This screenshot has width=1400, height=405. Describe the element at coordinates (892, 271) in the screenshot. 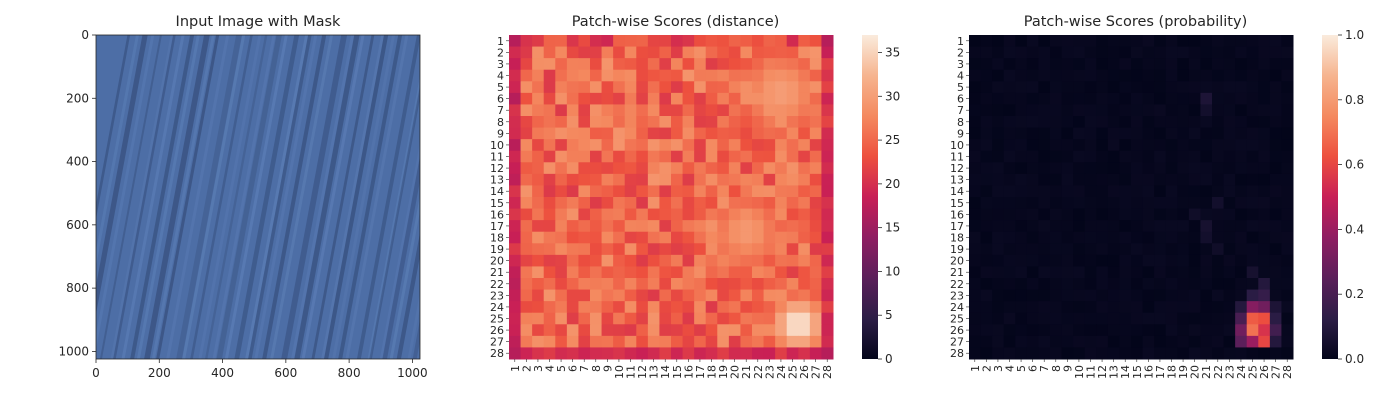

I see `colorbar-tick-label: 10` at that location.